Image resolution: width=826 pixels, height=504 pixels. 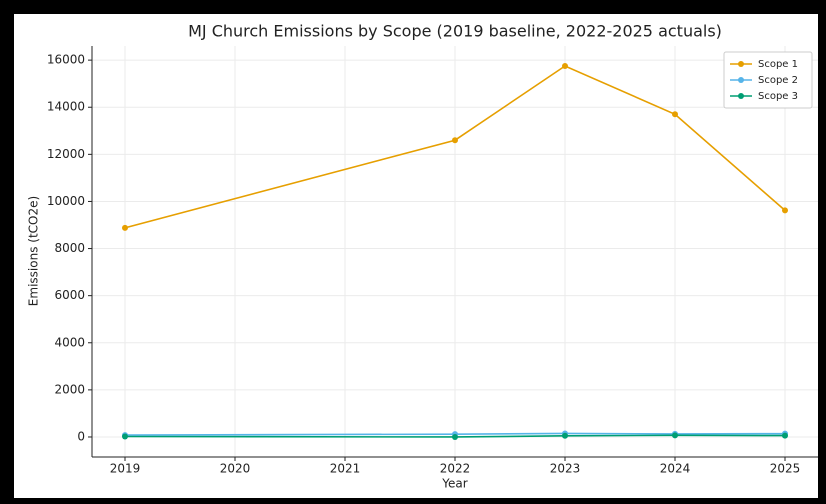 What do you see at coordinates (675, 469) in the screenshot?
I see `x-tick-label: 2024` at bounding box center [675, 469].